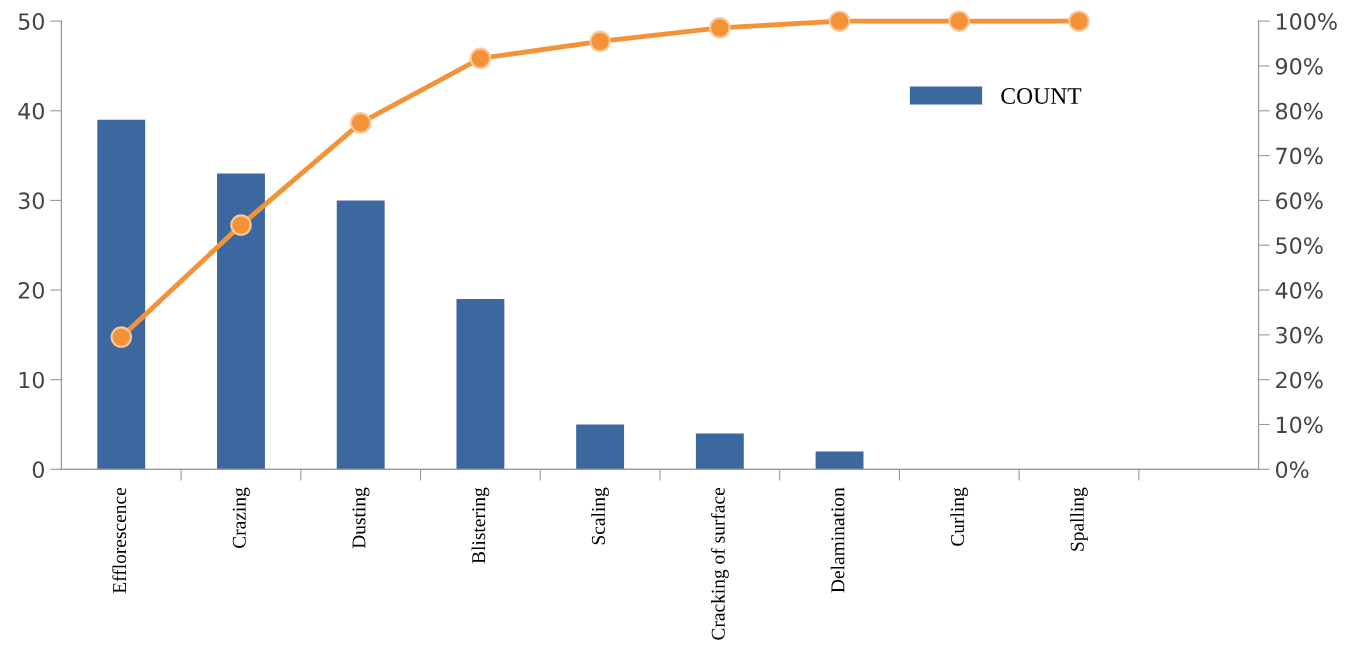 The height and width of the screenshot is (661, 1365). Describe the element at coordinates (719, 563) in the screenshot. I see `x-tick-label: Cracking of surface` at that location.